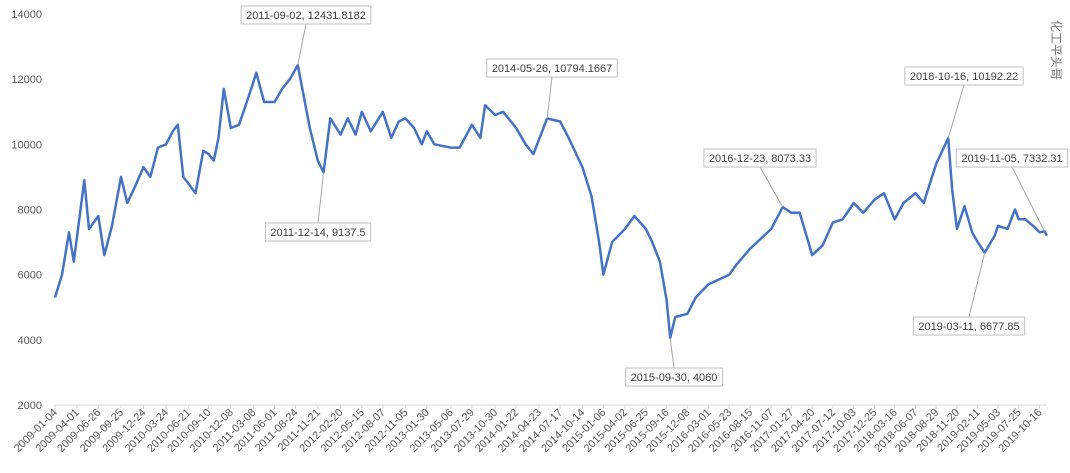 The height and width of the screenshot is (473, 1070). I want to click on annotation: 2018-10-16, 10192.22, so click(964, 76).